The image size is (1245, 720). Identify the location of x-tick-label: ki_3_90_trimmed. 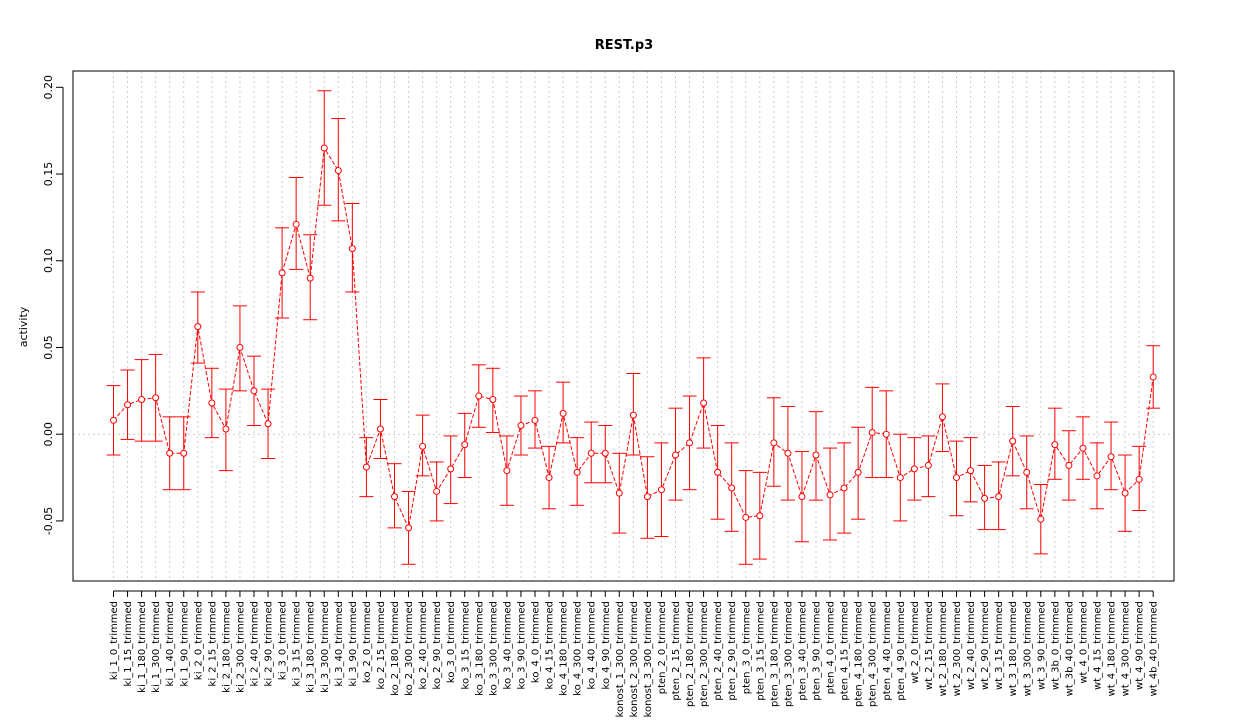
(353, 643).